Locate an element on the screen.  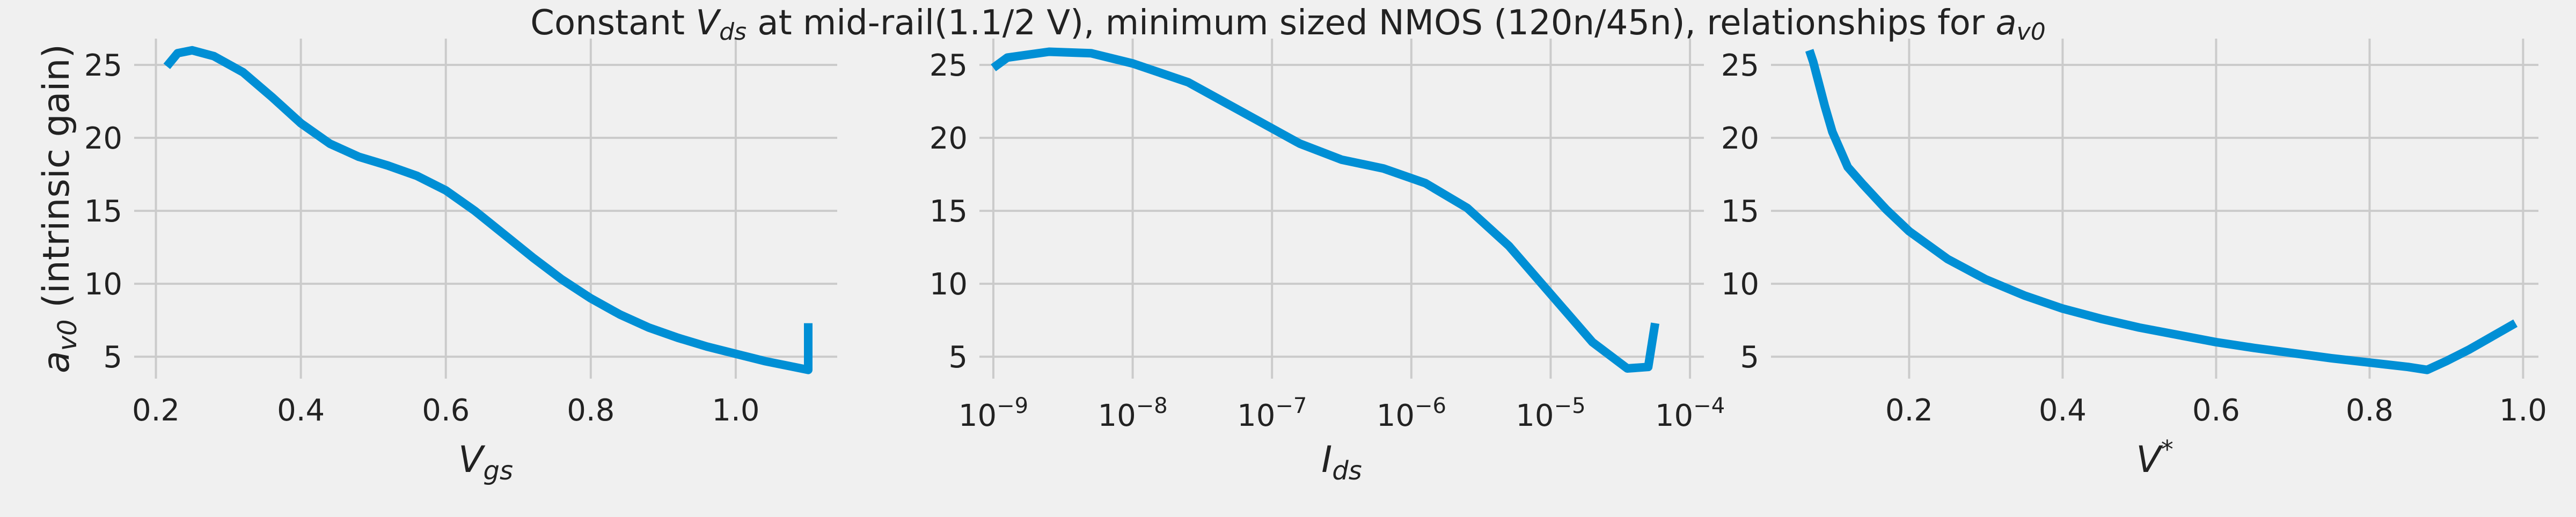
x-axis-label: Ids is located at coordinates (1341, 462).